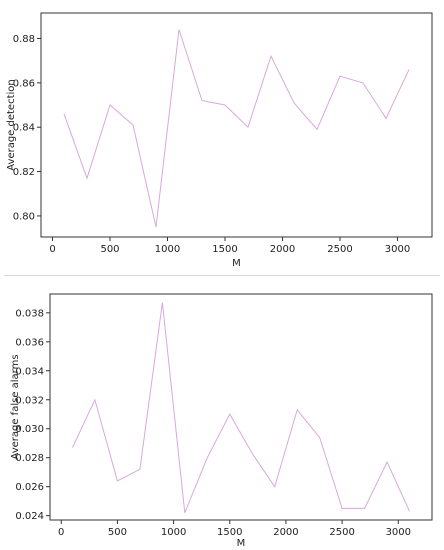 The height and width of the screenshot is (550, 444). Describe the element at coordinates (24, 216) in the screenshot. I see `y-tick-label: 0.80` at that location.